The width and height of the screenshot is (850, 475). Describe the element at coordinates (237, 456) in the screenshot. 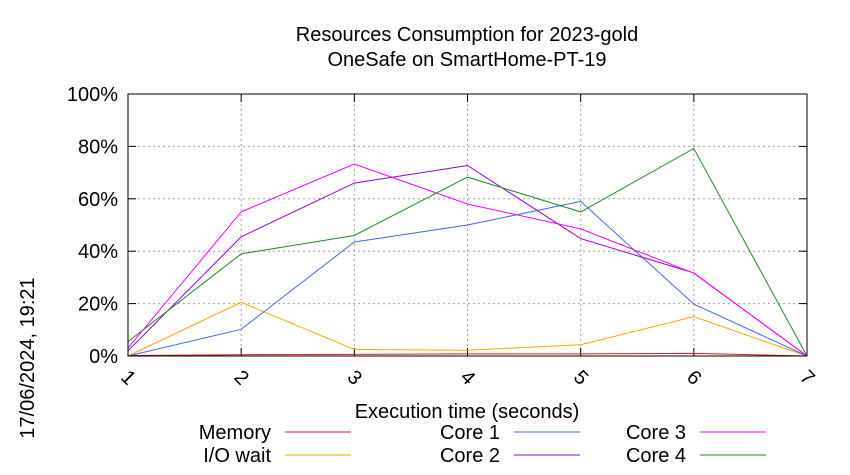

I see `legend-label-i-o-wait: I/O wait` at that location.